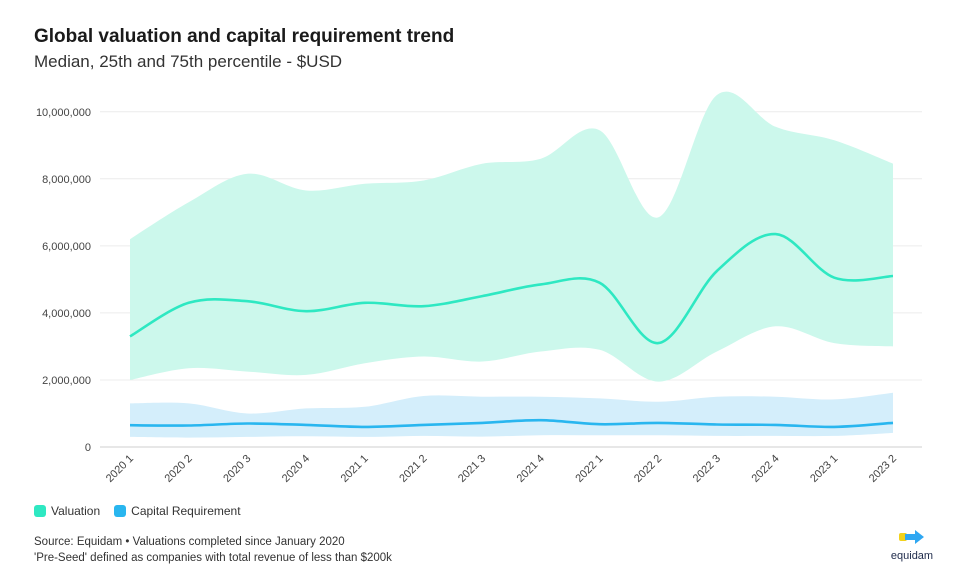  What do you see at coordinates (824, 469) in the screenshot?
I see `x-tick-label: 2023 1` at bounding box center [824, 469].